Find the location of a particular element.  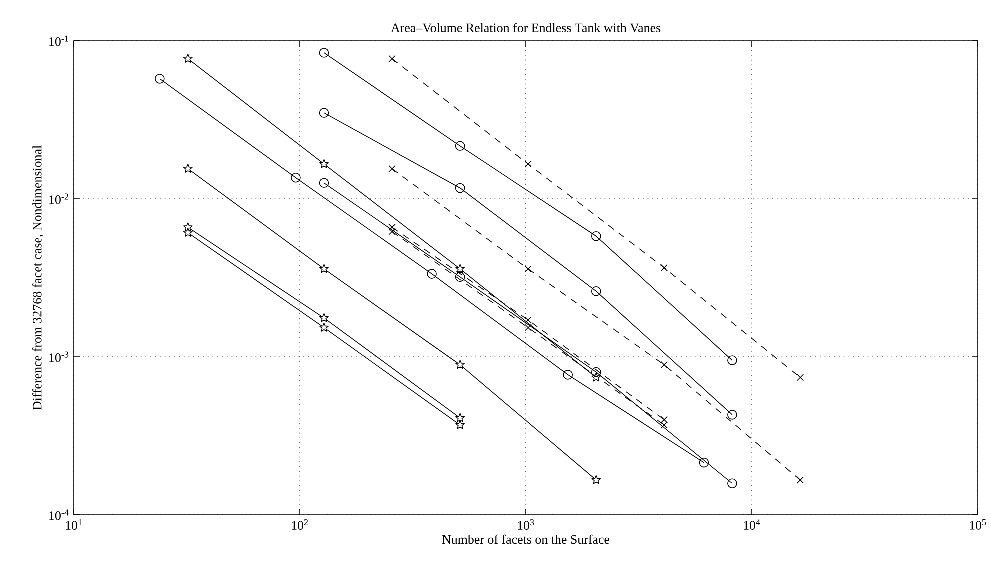

x-axis-title: Number of facets on the Surface is located at coordinates (526, 539).